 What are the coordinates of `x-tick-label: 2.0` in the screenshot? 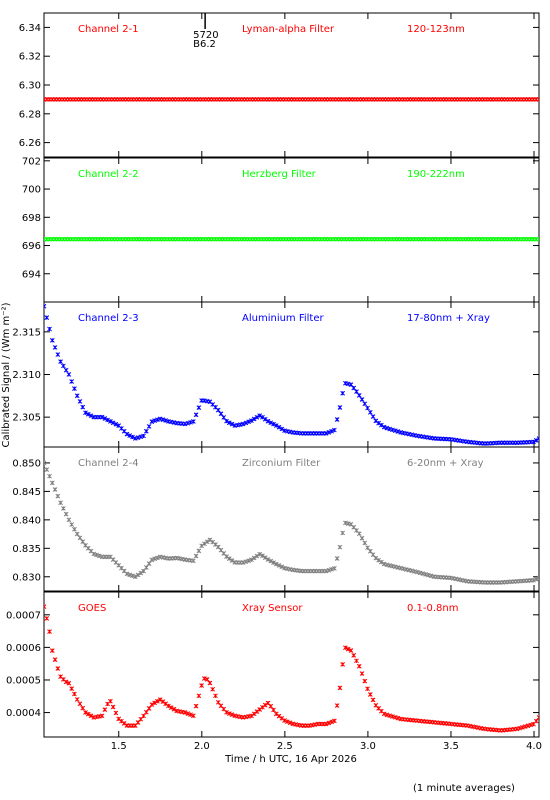 It's located at (202, 746).